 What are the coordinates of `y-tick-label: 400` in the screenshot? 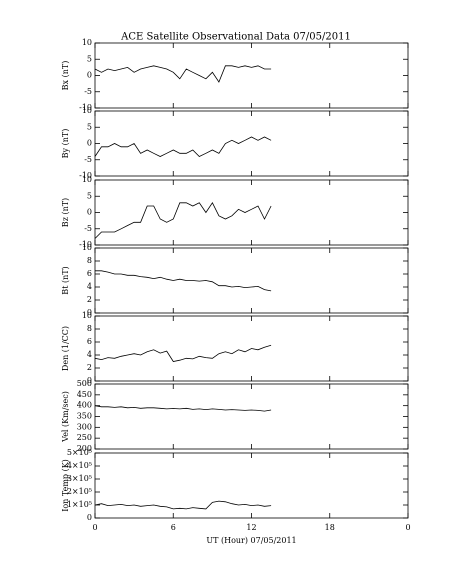 It's located at (84, 405).